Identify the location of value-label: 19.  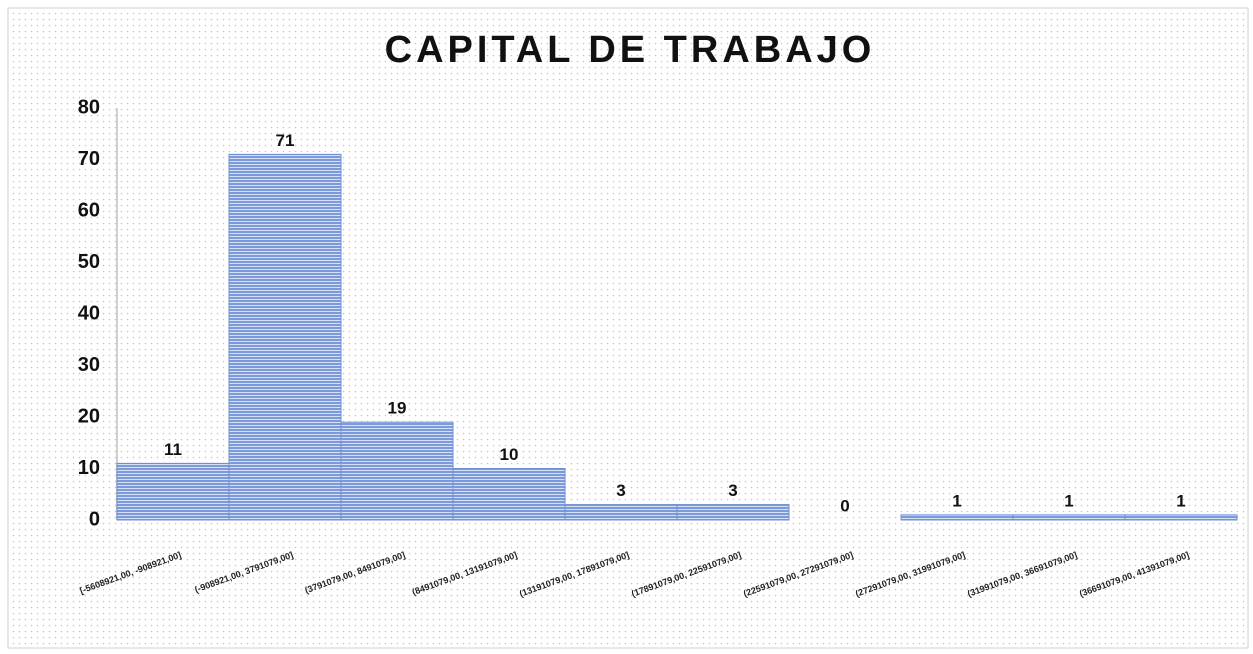
(397, 408).